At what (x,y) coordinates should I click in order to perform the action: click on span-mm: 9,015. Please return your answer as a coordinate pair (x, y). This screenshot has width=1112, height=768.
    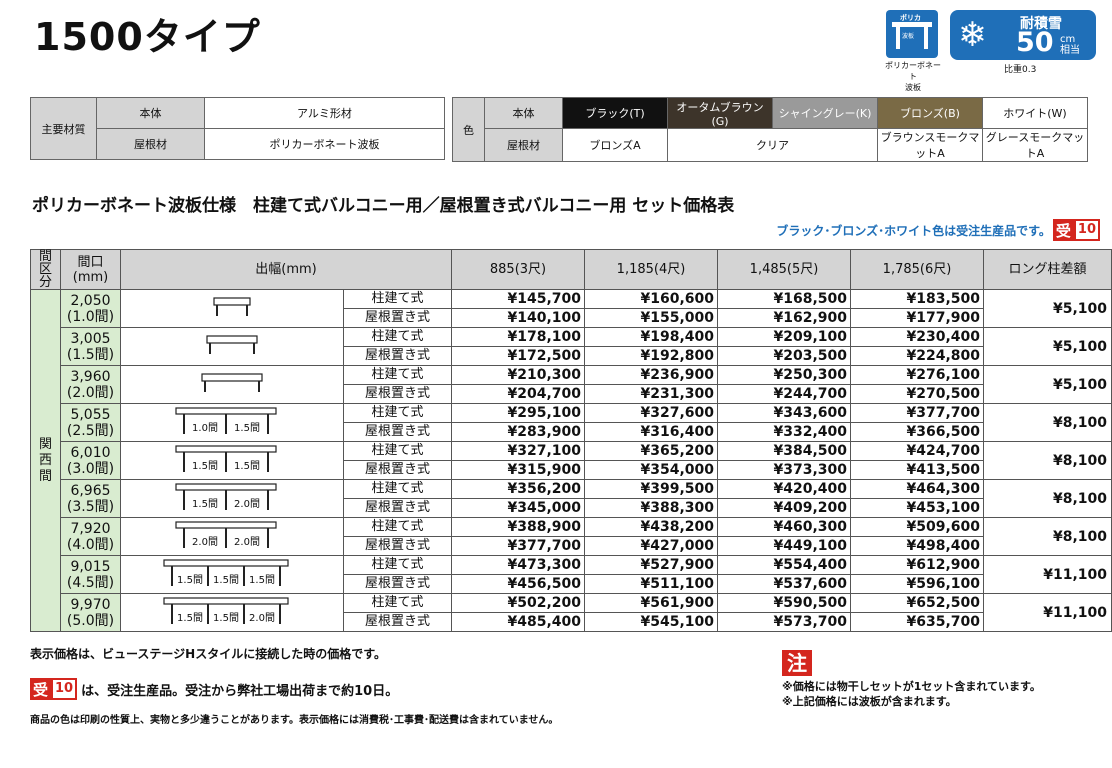
    Looking at the image, I should click on (90, 566).